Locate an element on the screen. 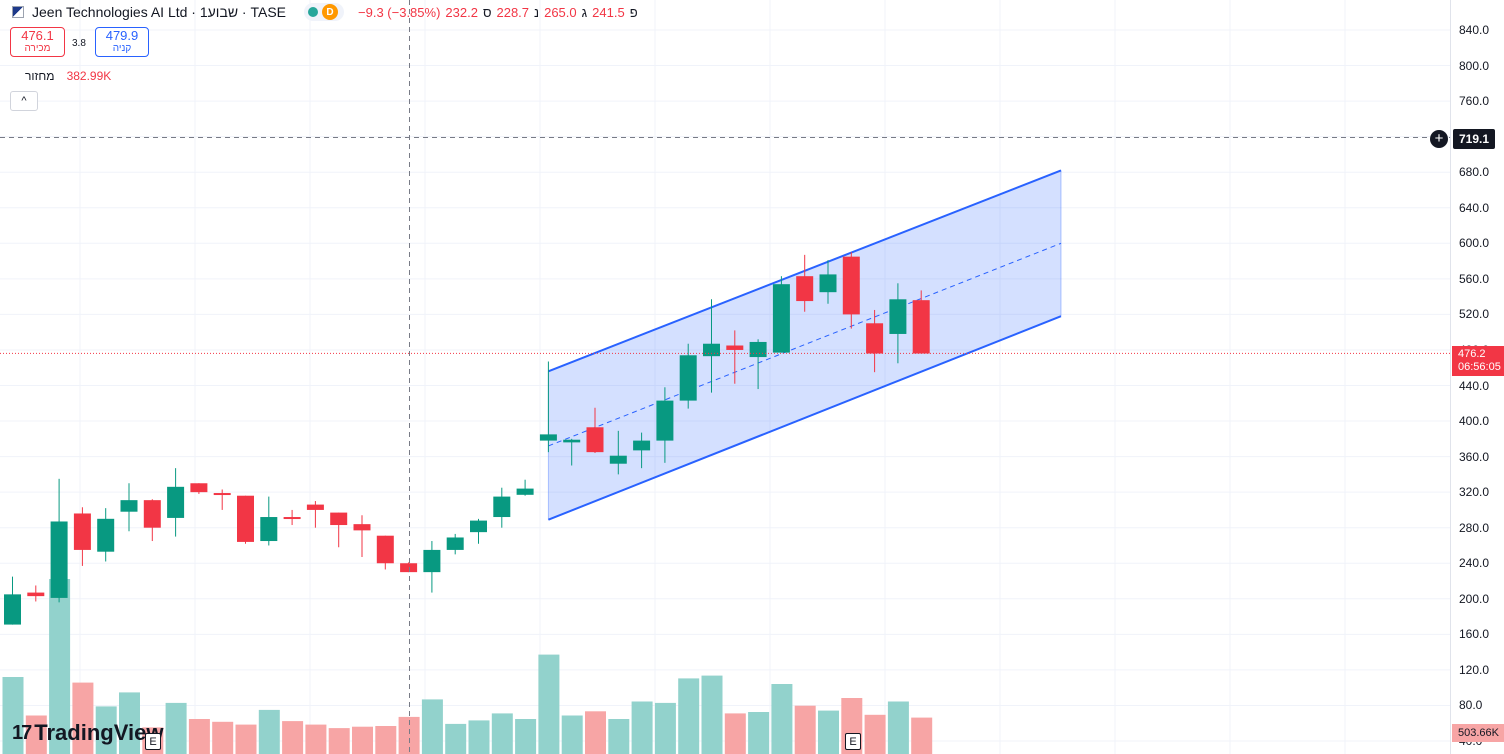 The image size is (1504, 754). open-value: 241.5 is located at coordinates (608, 12).